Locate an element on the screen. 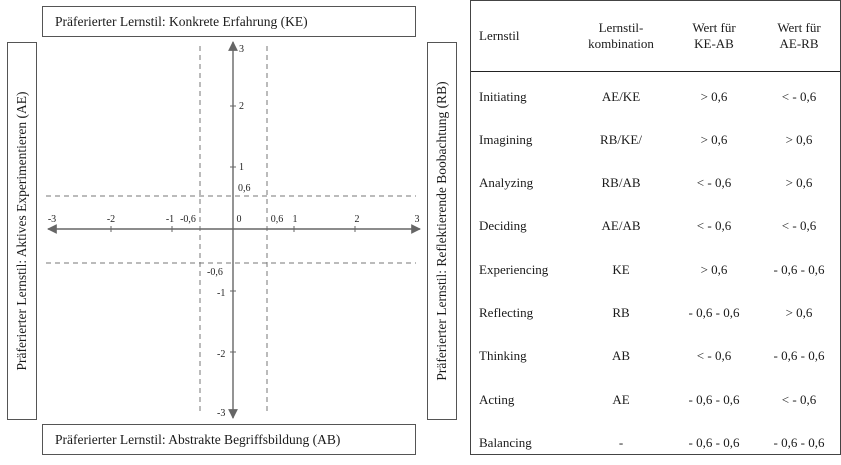 The width and height of the screenshot is (841, 465). table-cell: Deciding is located at coordinates (503, 226).